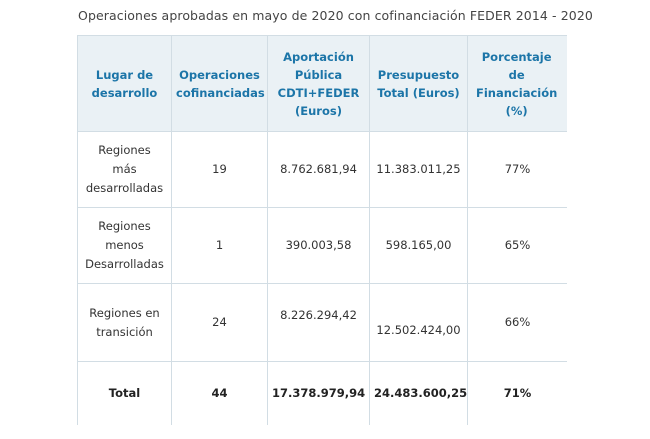 This screenshot has width=650, height=439. I want to click on cell-lugar-line-1: Regiones en, so click(124, 312).